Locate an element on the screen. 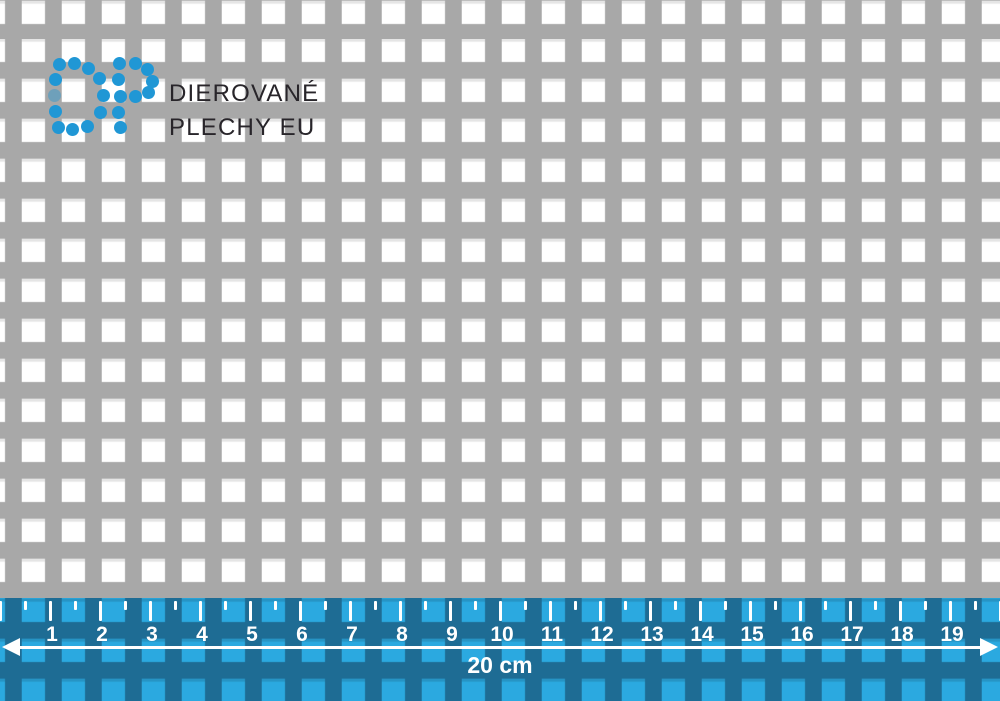 The image size is (1000, 701). length-label: 20 cm is located at coordinates (500, 665).